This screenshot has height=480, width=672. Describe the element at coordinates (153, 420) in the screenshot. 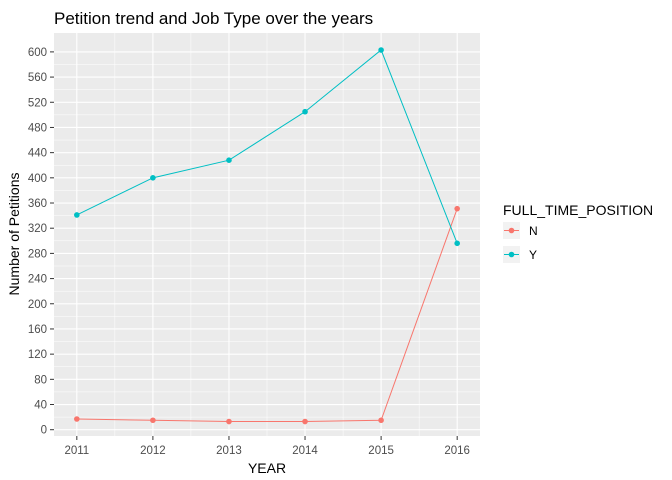

I see `data-point-N-2012` at that location.